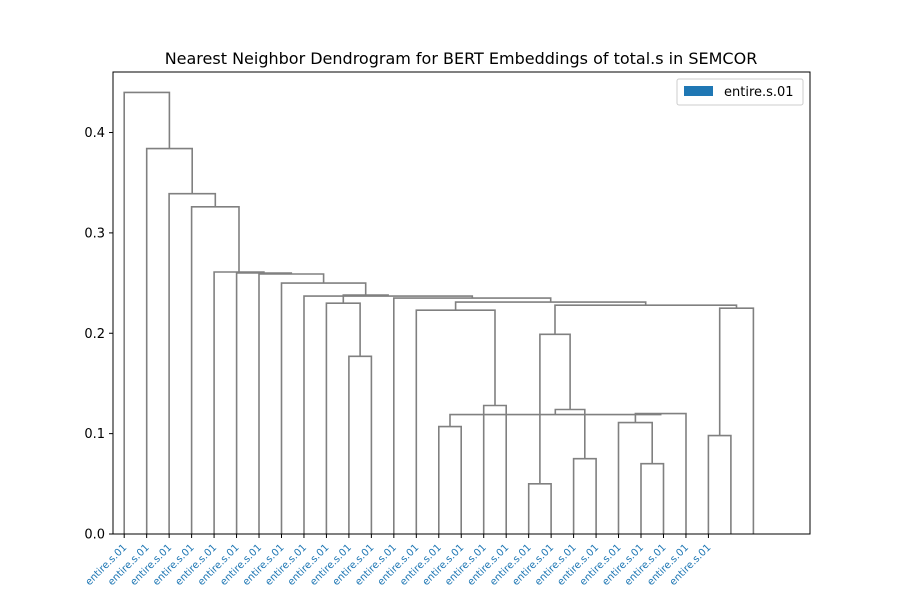 The height and width of the screenshot is (600, 900). I want to click on legend-label: entire.s.01, so click(759, 92).